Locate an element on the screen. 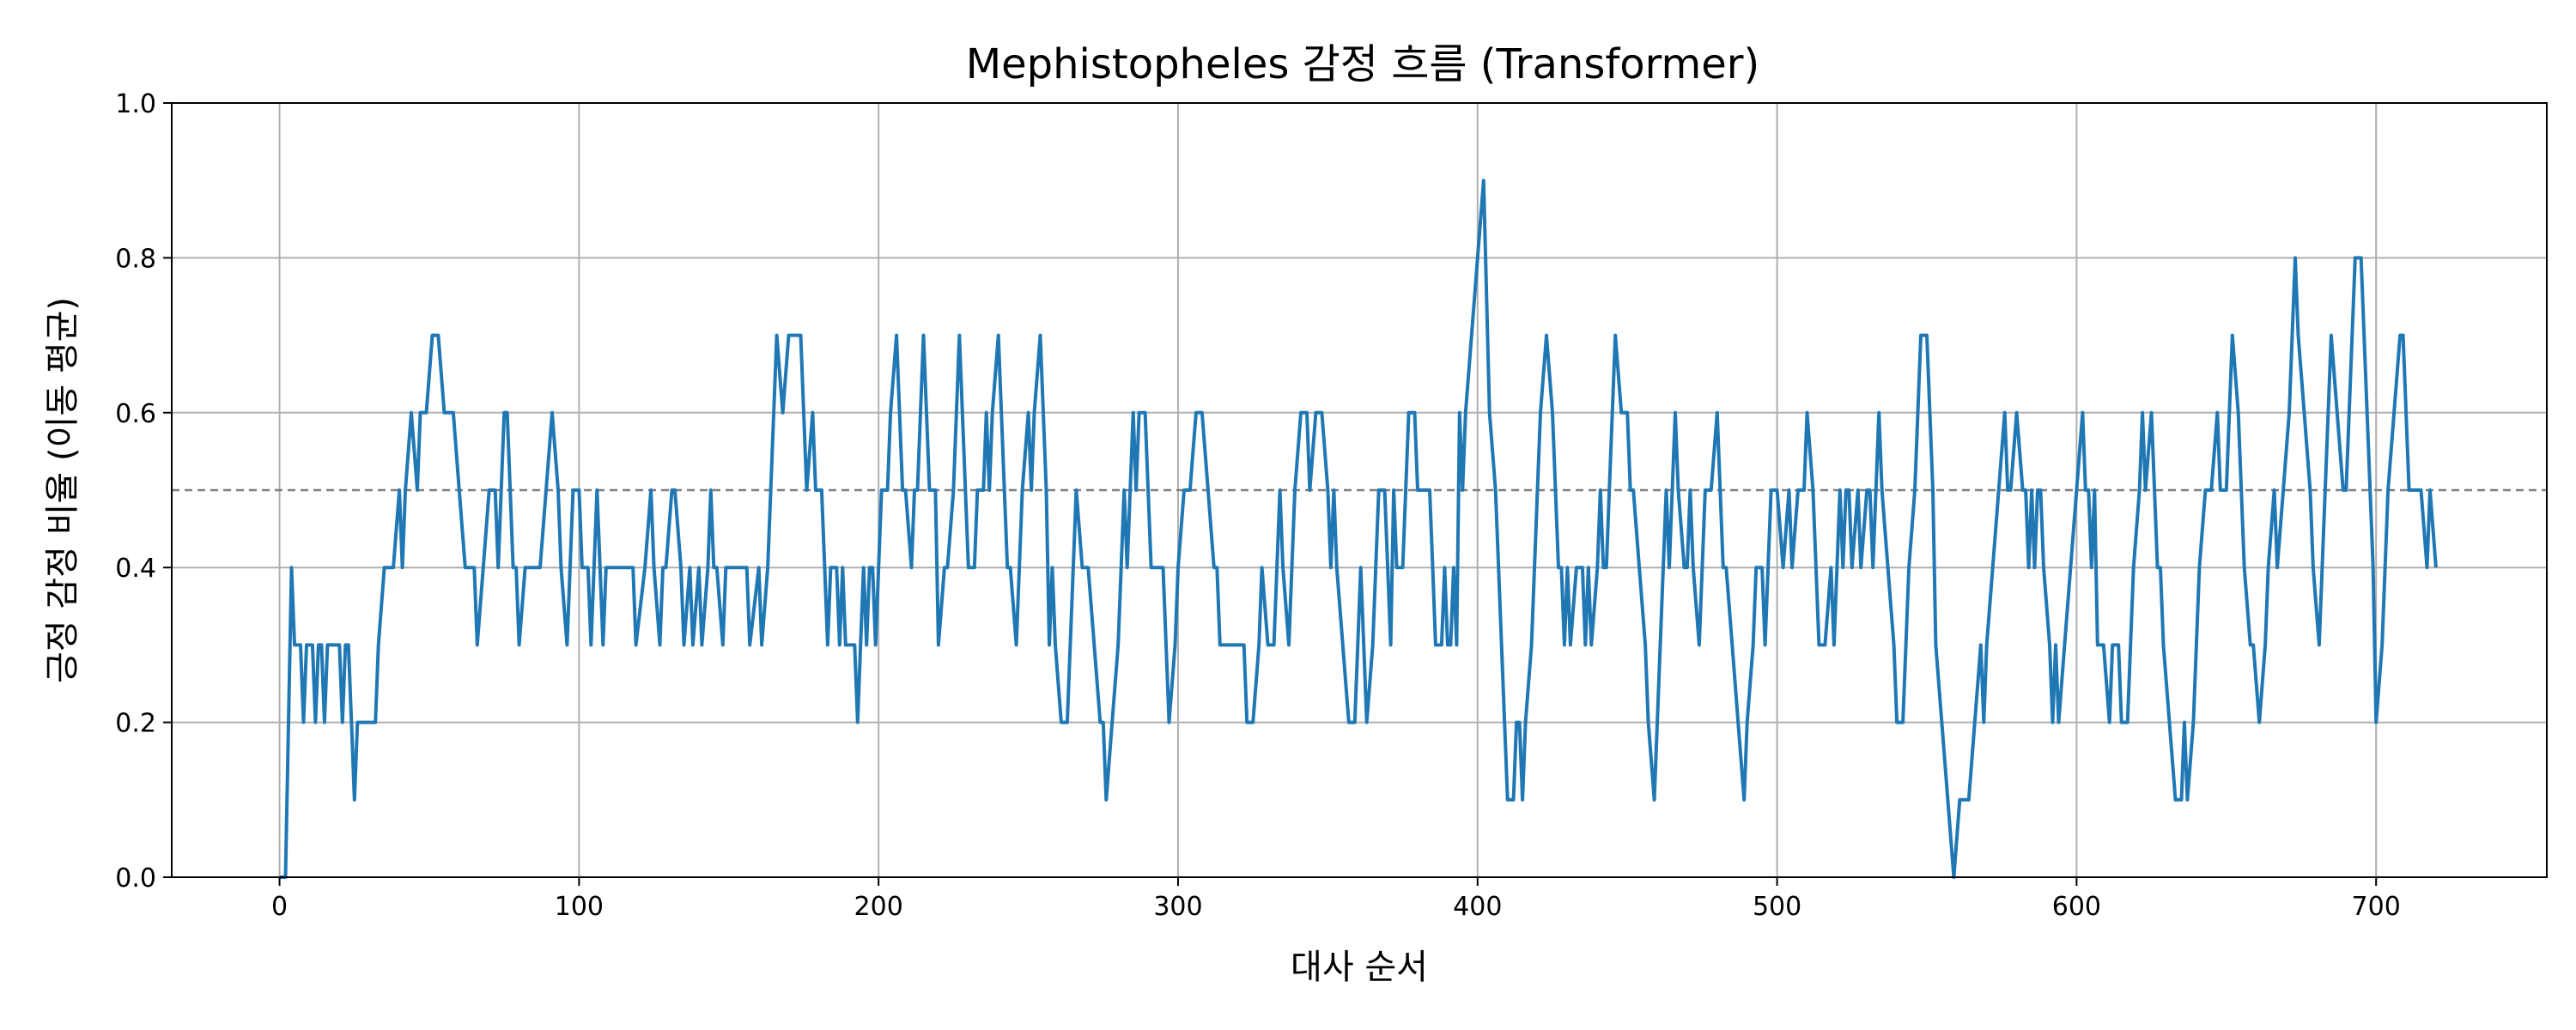 This screenshot has height=1030, width=2576. y-tick-label: 0.8 is located at coordinates (135, 259).